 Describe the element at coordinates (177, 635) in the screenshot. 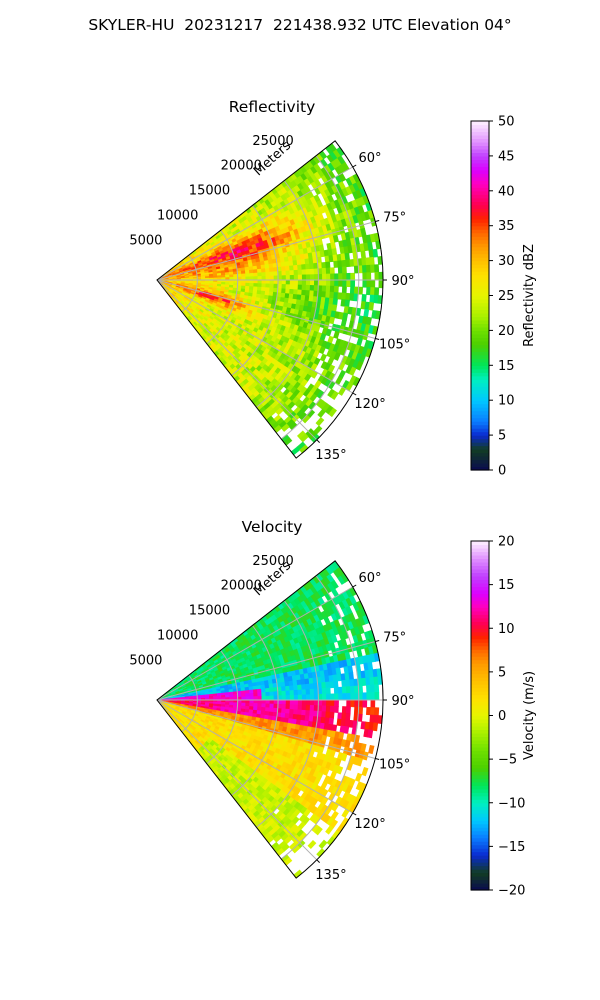

I see `range-tick-label: 10000` at that location.